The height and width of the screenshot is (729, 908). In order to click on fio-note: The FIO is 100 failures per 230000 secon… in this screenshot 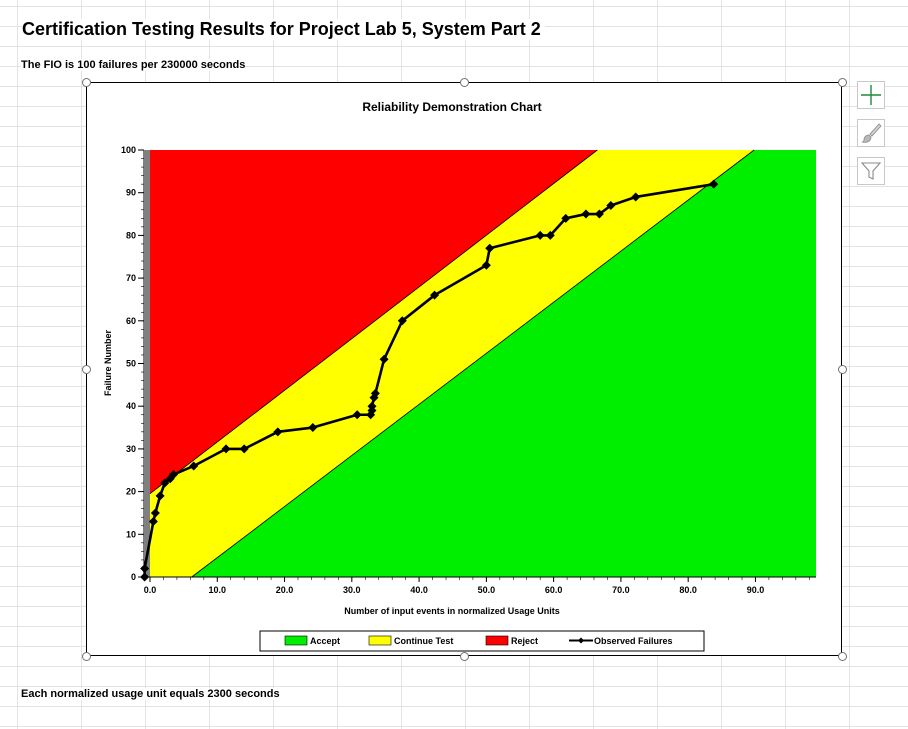, I will do `click(133, 65)`.